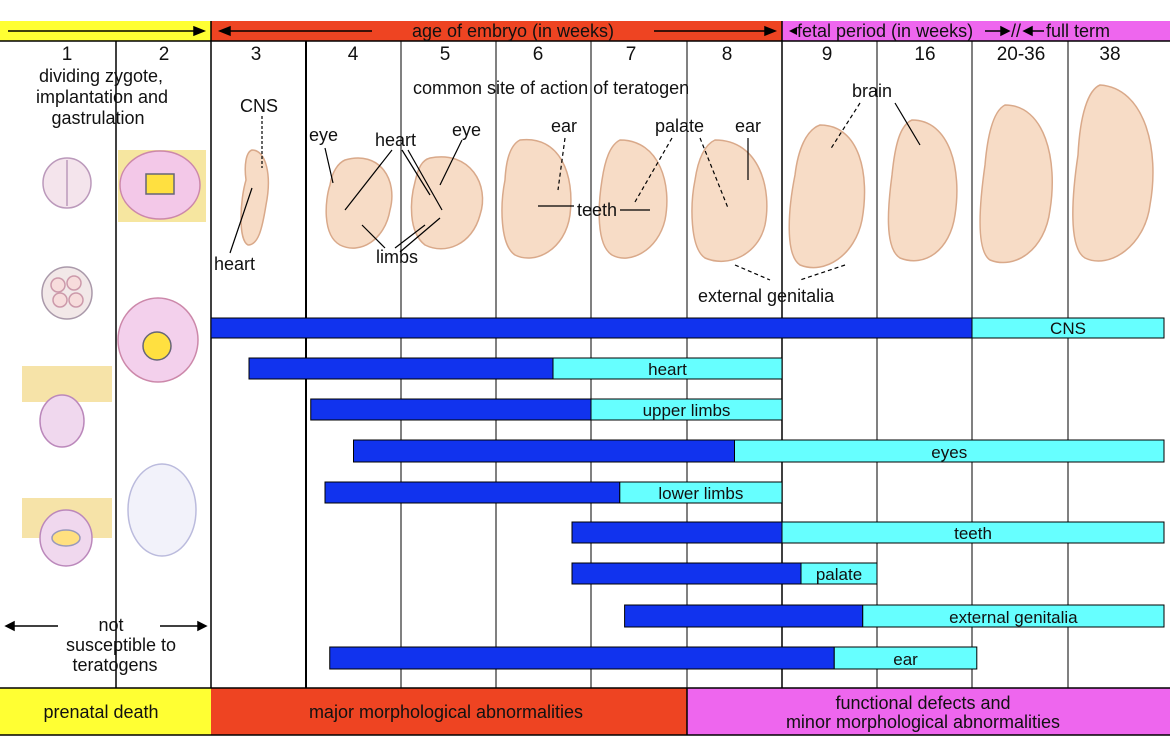 Image resolution: width=1170 pixels, height=741 pixels. Describe the element at coordinates (1021, 54) in the screenshot. I see `week-label: 20-36` at that location.